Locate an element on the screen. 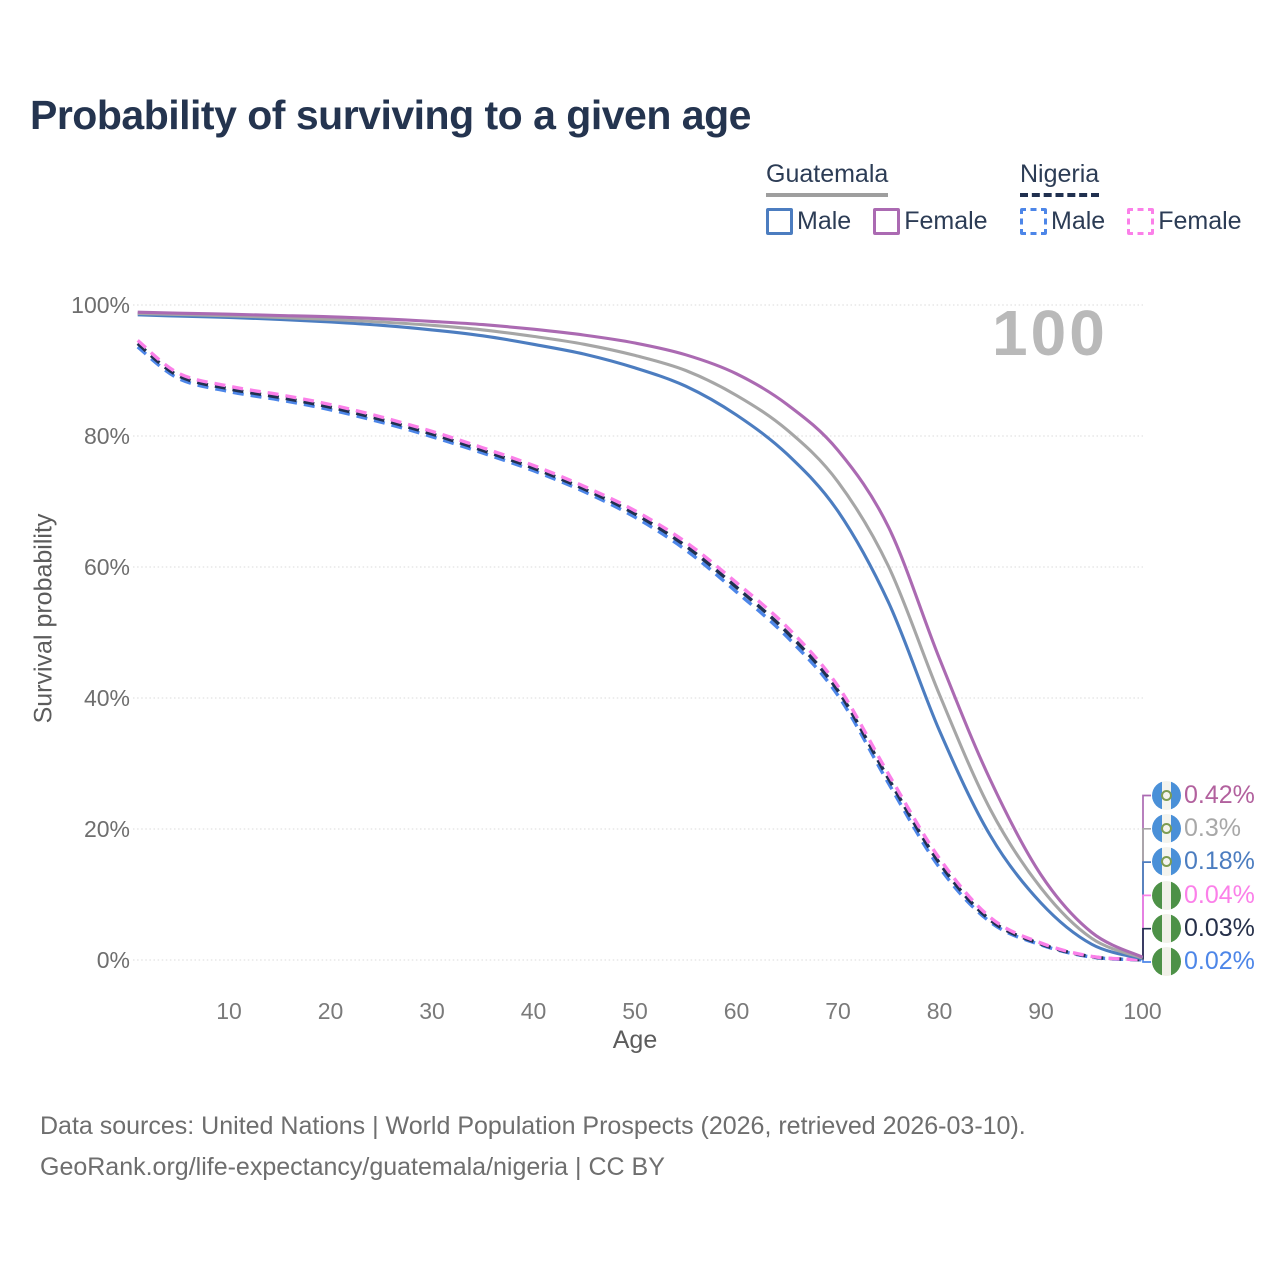 This screenshot has height=1280, width=1280. end-label-row: 0.03% is located at coordinates (1203, 928).